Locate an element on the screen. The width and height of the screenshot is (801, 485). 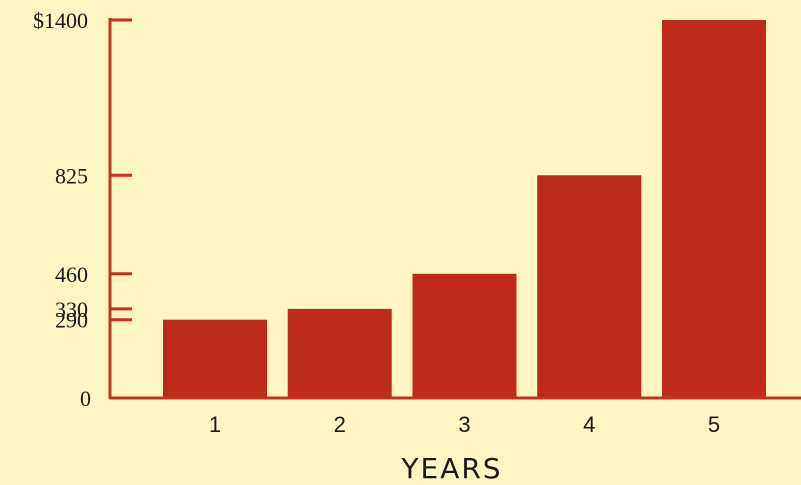
x-tick-label-4: 4 is located at coordinates (589, 424).